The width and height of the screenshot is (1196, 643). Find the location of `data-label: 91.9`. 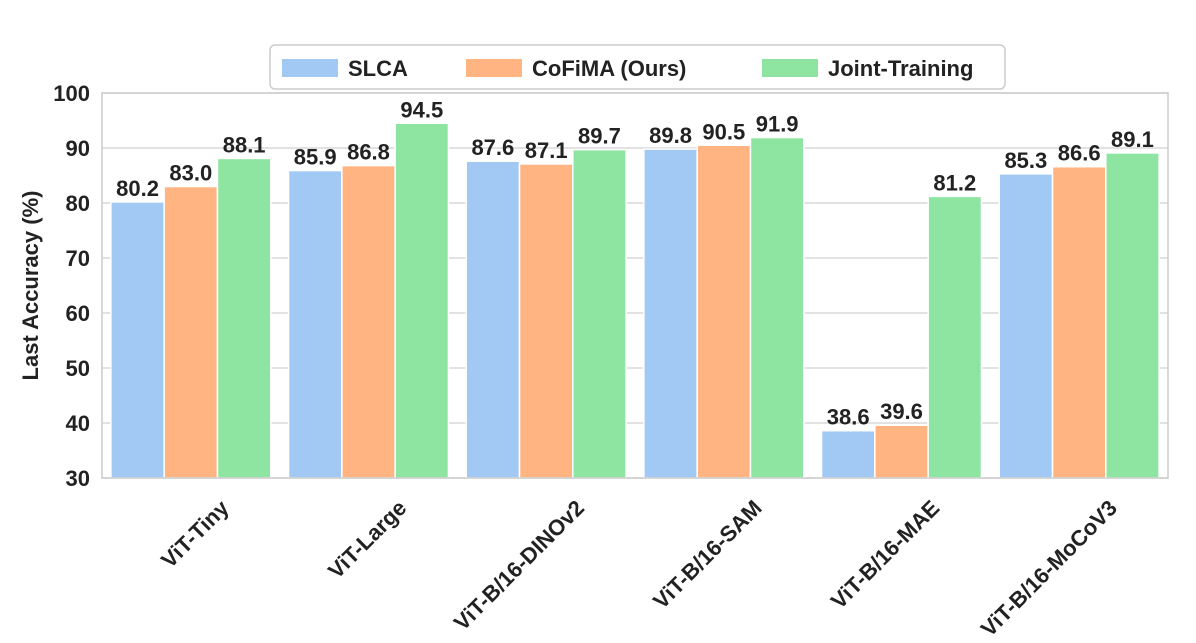

data-label: 91.9 is located at coordinates (777, 124).